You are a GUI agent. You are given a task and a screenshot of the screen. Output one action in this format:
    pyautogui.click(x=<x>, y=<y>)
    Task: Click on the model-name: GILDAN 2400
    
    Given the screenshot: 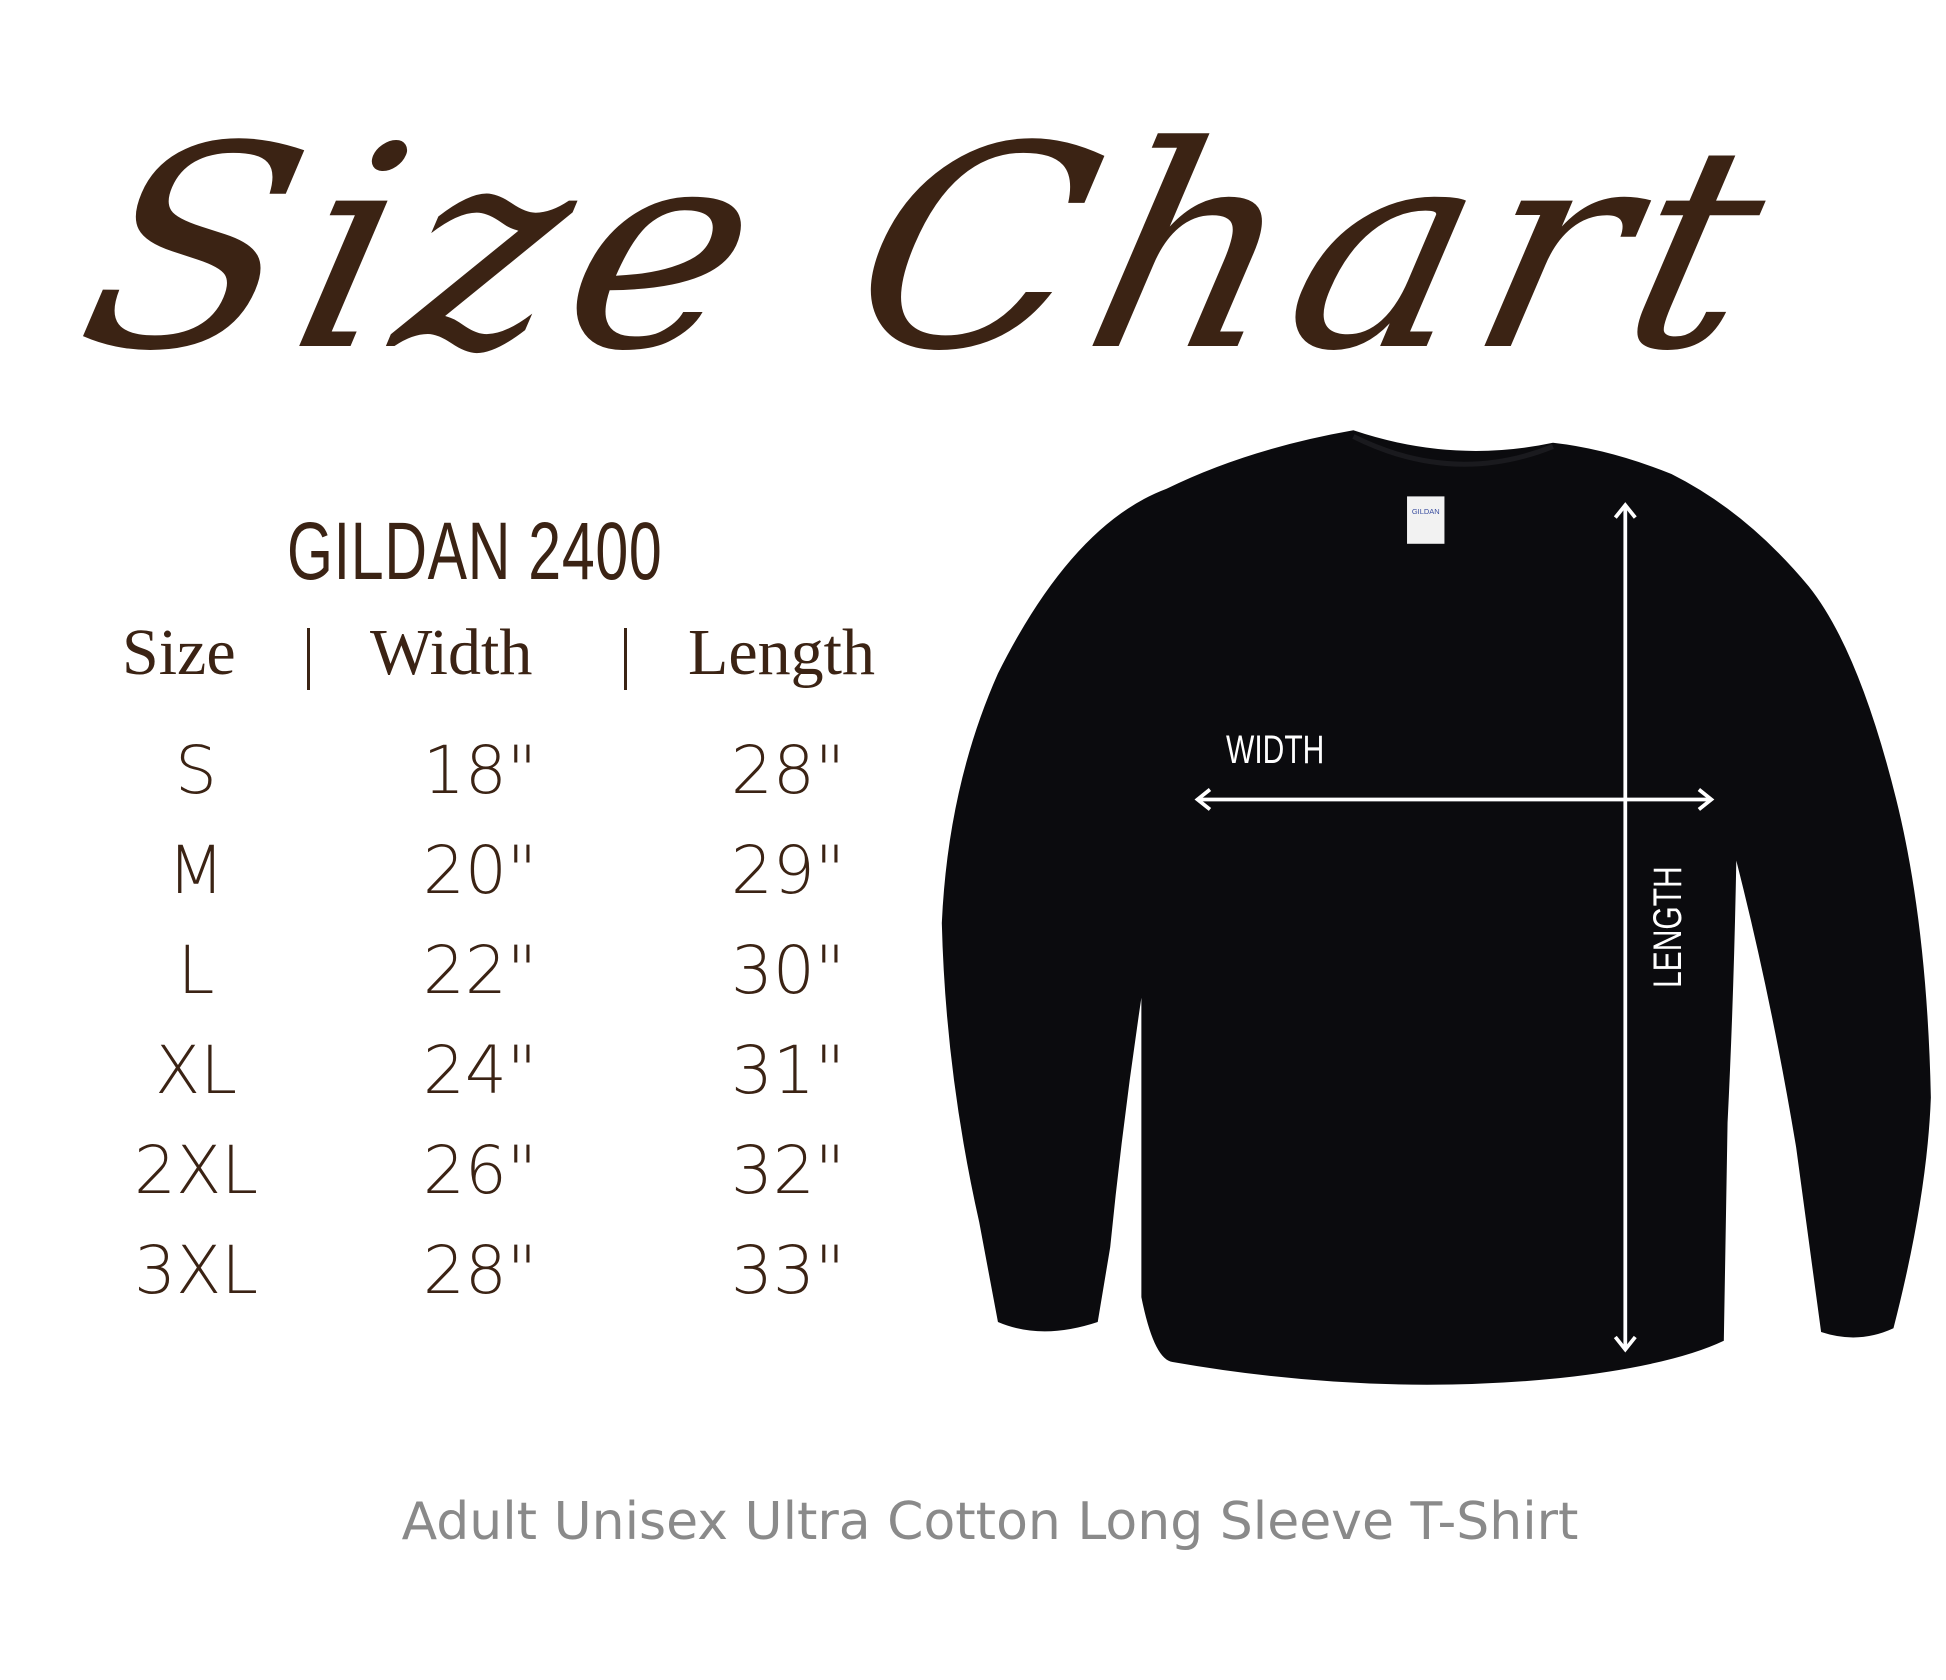 What is the action you would take?
    pyautogui.click(x=475, y=551)
    